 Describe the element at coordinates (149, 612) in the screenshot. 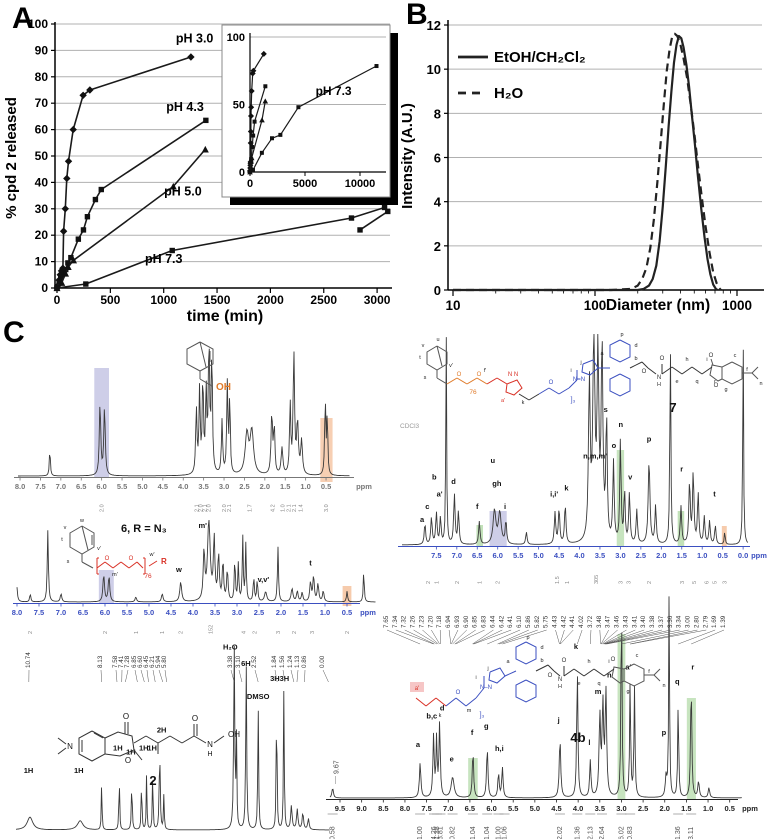

I see `svg-text: 5.0` at that location.